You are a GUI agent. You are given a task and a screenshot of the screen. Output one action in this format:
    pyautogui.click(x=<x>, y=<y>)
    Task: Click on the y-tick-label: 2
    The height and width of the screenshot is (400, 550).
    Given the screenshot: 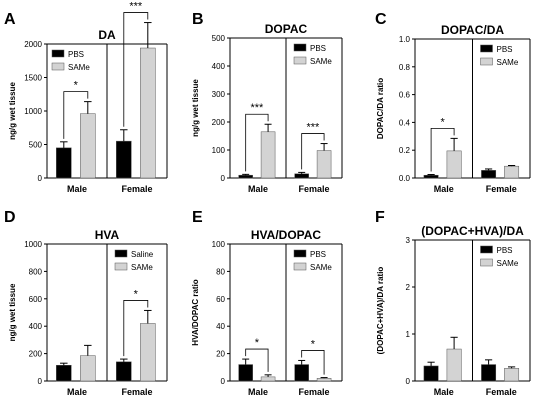 What is the action you would take?
    pyautogui.click(x=408, y=287)
    